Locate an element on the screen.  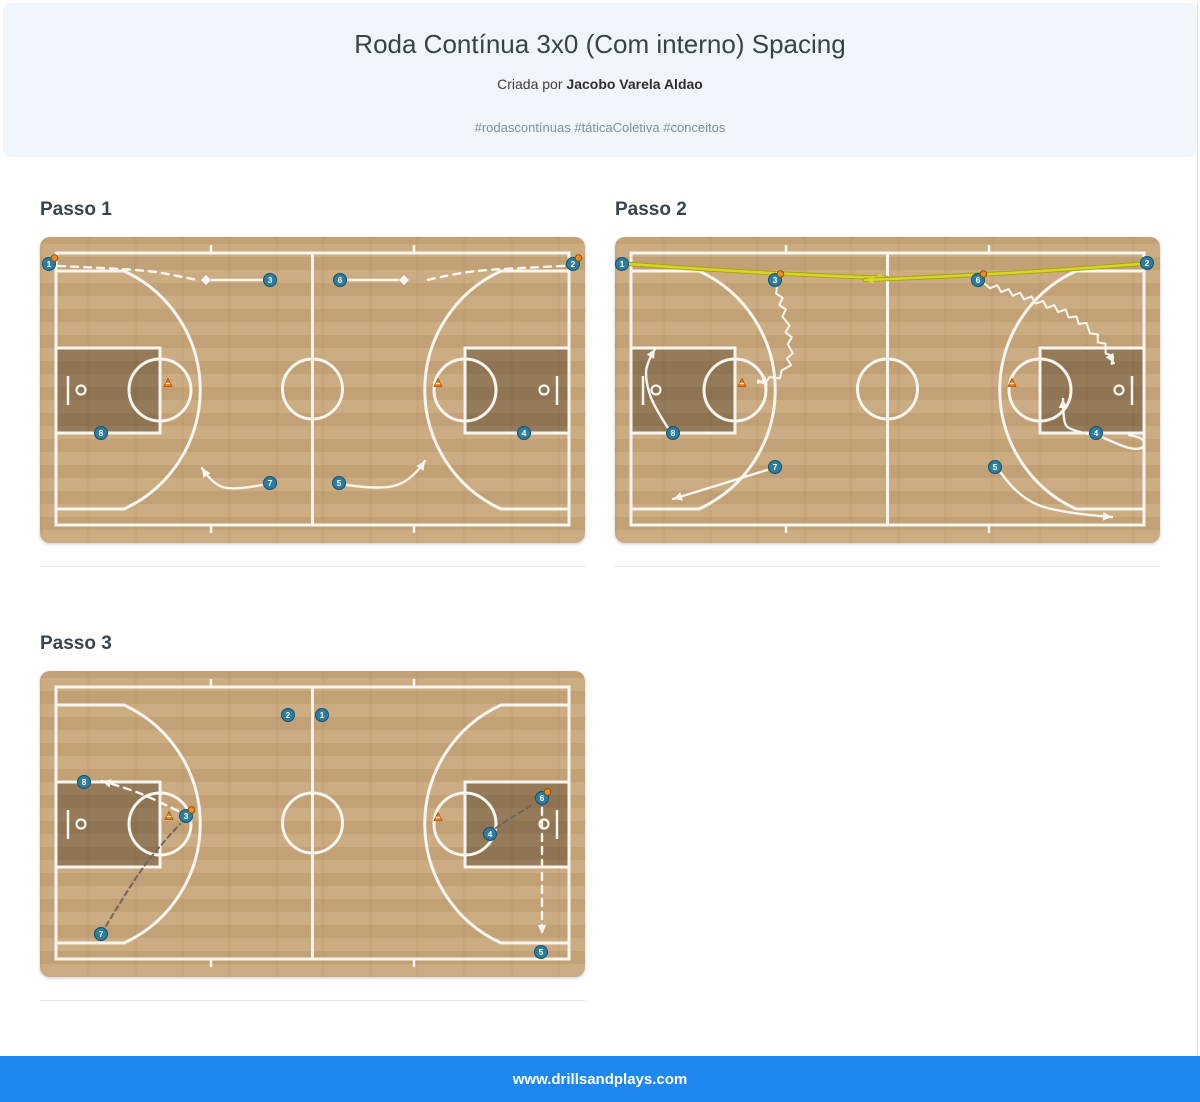
court-diagram-passo-2: 1 2 3 6 8 4 7 5 is located at coordinates (887, 389).